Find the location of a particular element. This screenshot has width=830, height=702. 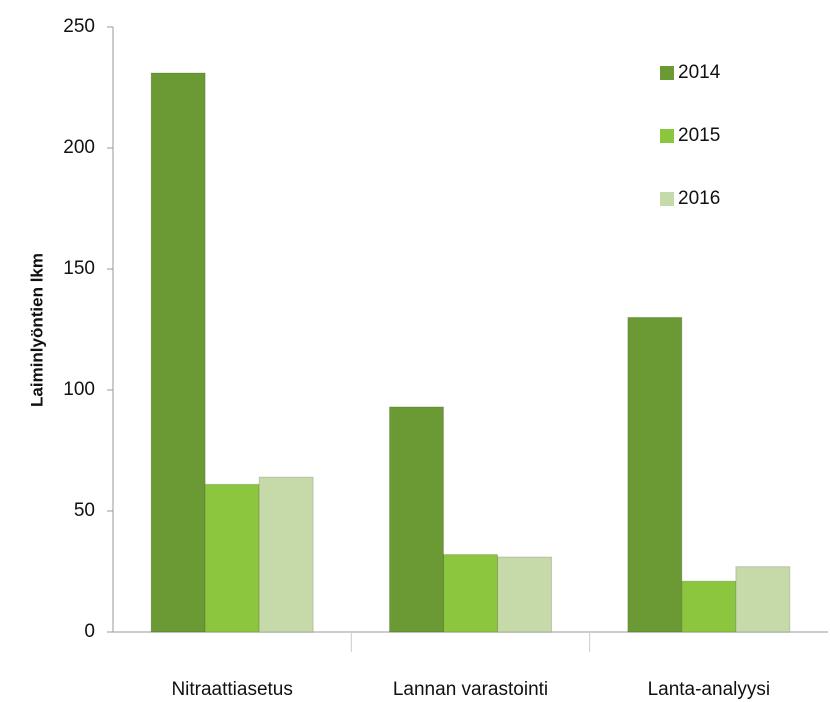

legend-label: 2016 is located at coordinates (699, 198).